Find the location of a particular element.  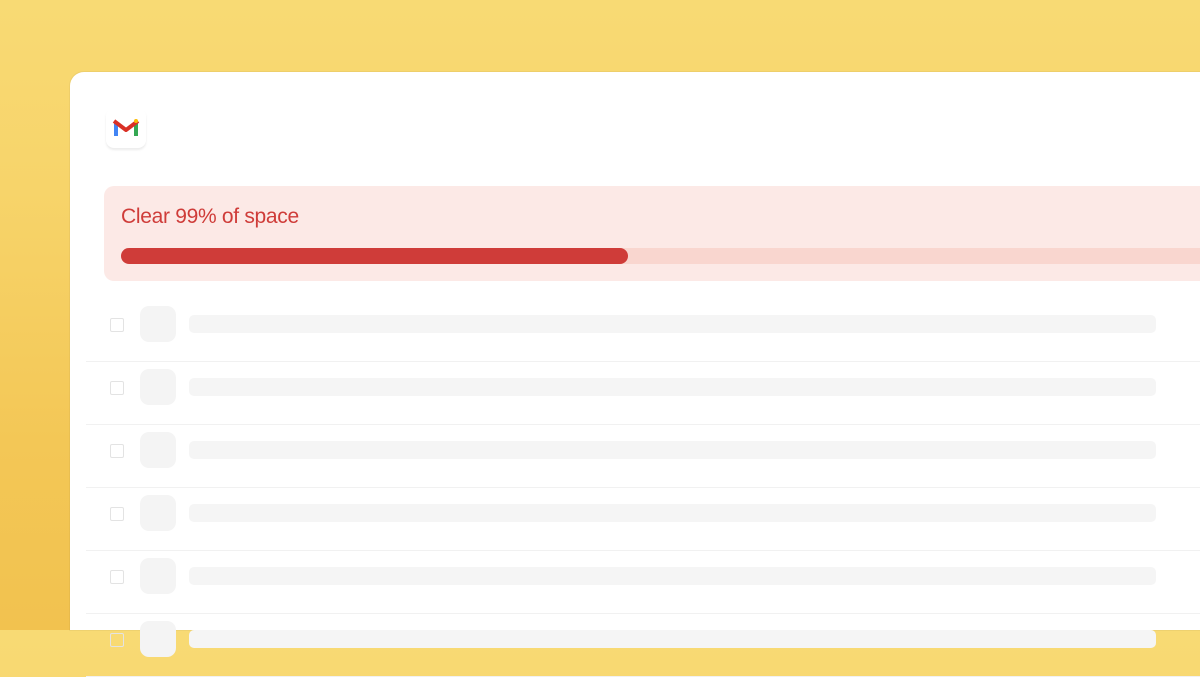

progress-bar is located at coordinates (660, 256).